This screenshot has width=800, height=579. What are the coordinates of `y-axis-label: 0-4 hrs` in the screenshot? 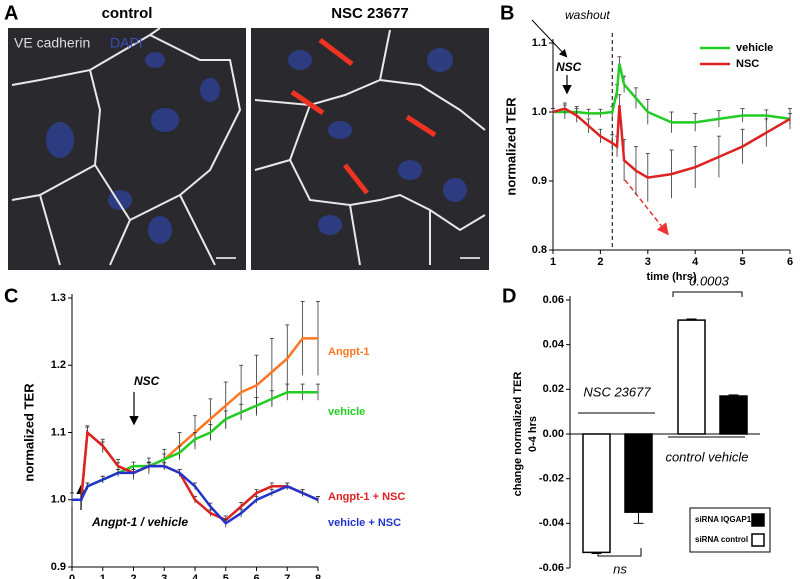 It's located at (533, 434).